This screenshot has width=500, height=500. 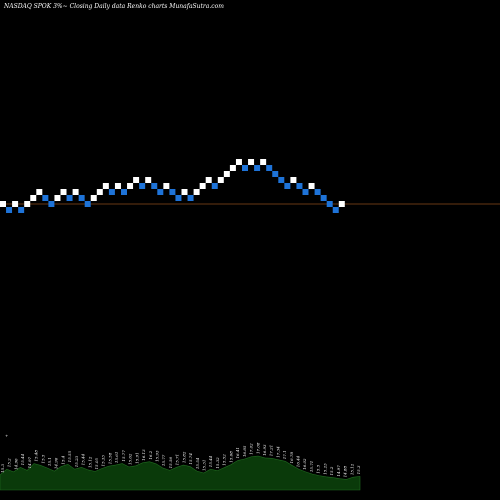 I want to click on price-label: 16.13, so click(x=143, y=455).